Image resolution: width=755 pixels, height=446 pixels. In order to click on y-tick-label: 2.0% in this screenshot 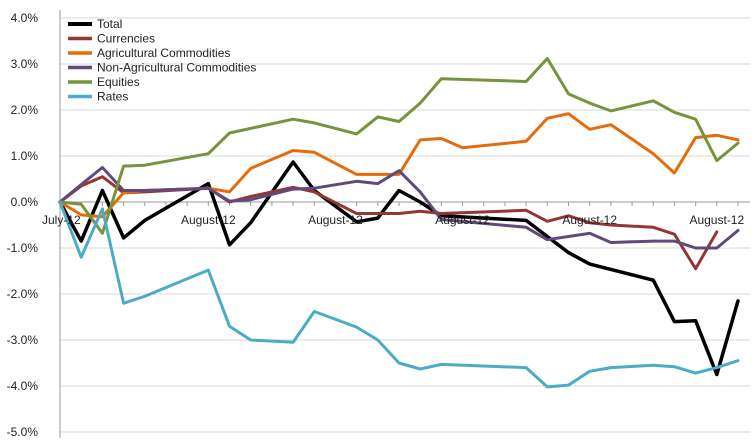, I will do `click(25, 110)`.